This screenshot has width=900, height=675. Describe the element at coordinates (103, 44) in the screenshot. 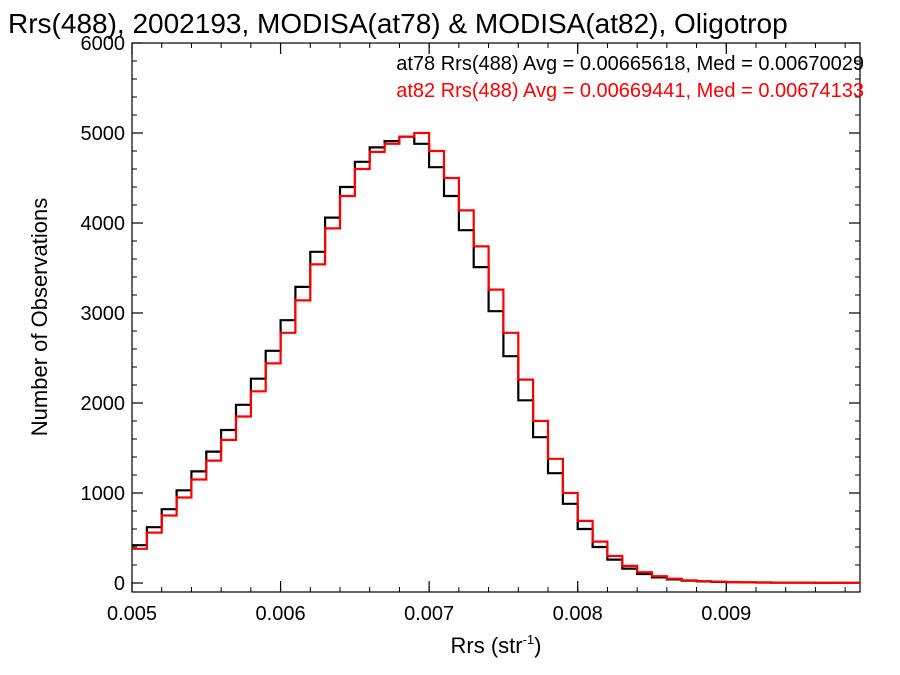

I see `y-tick-label: 6000` at that location.